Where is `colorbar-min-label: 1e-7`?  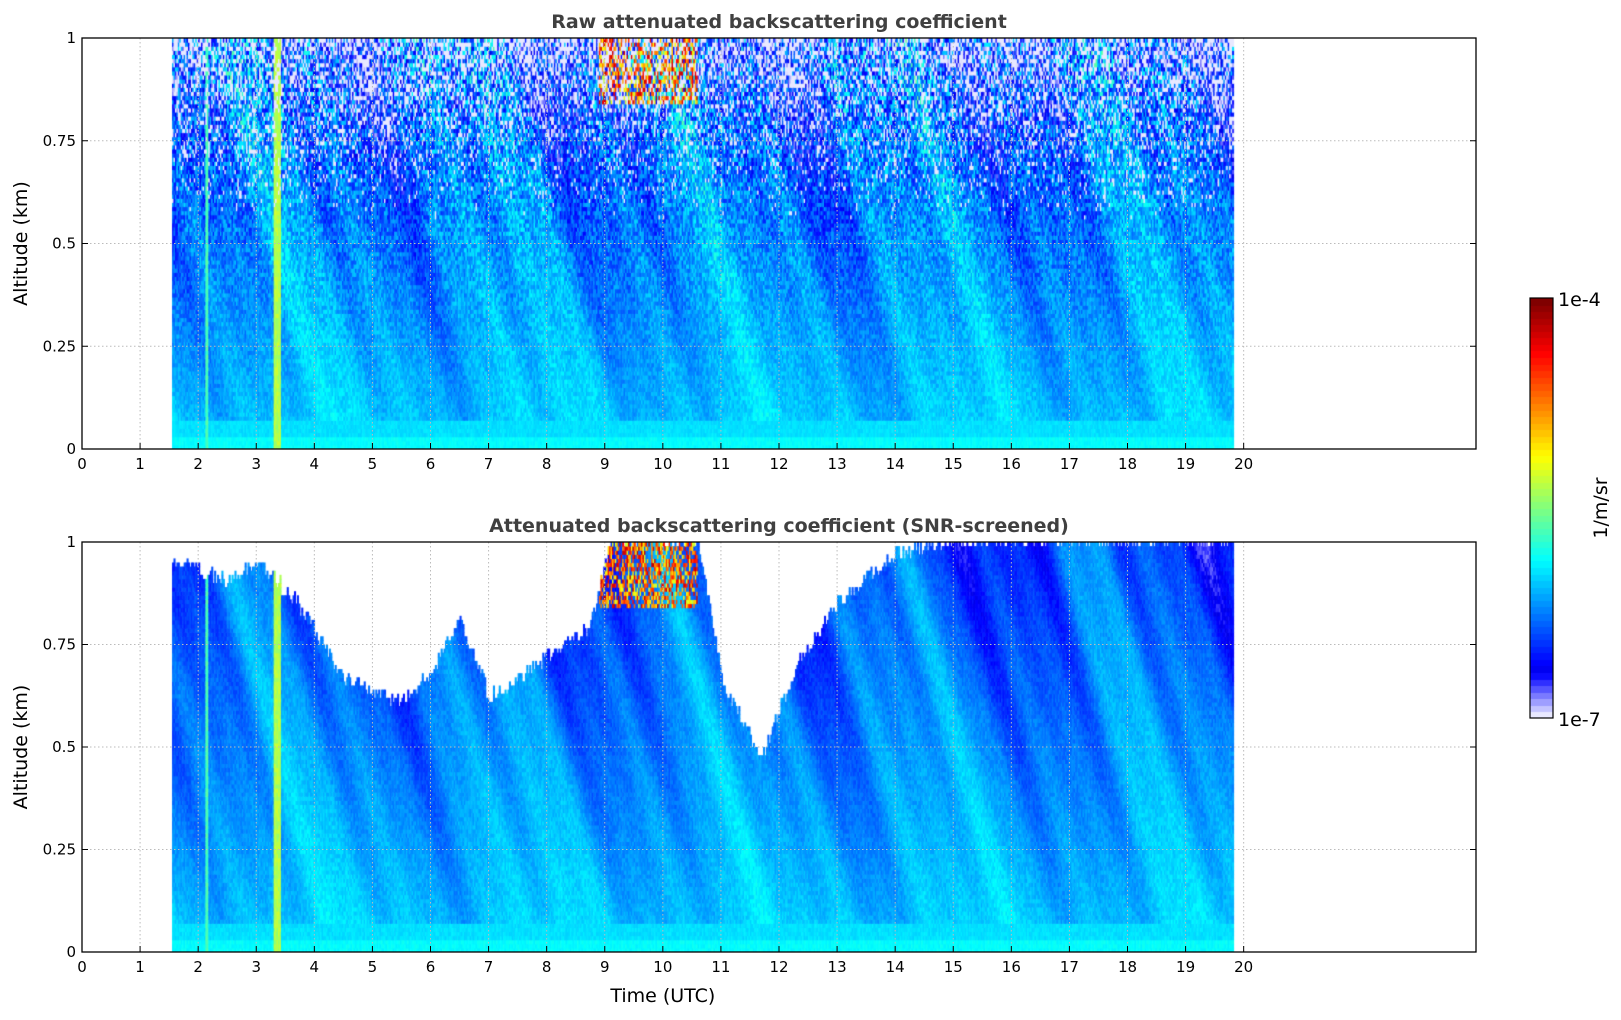
colorbar-min-label: 1e-7 is located at coordinates (1579, 720).